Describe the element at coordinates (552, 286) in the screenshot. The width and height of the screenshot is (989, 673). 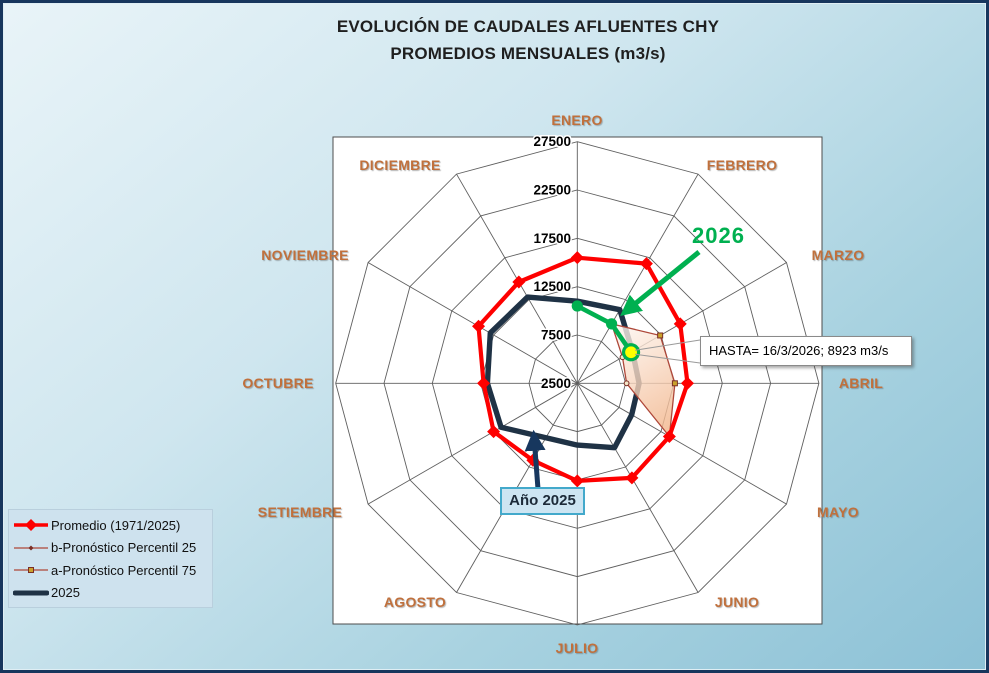
I see `svg-text: 12500` at that location.